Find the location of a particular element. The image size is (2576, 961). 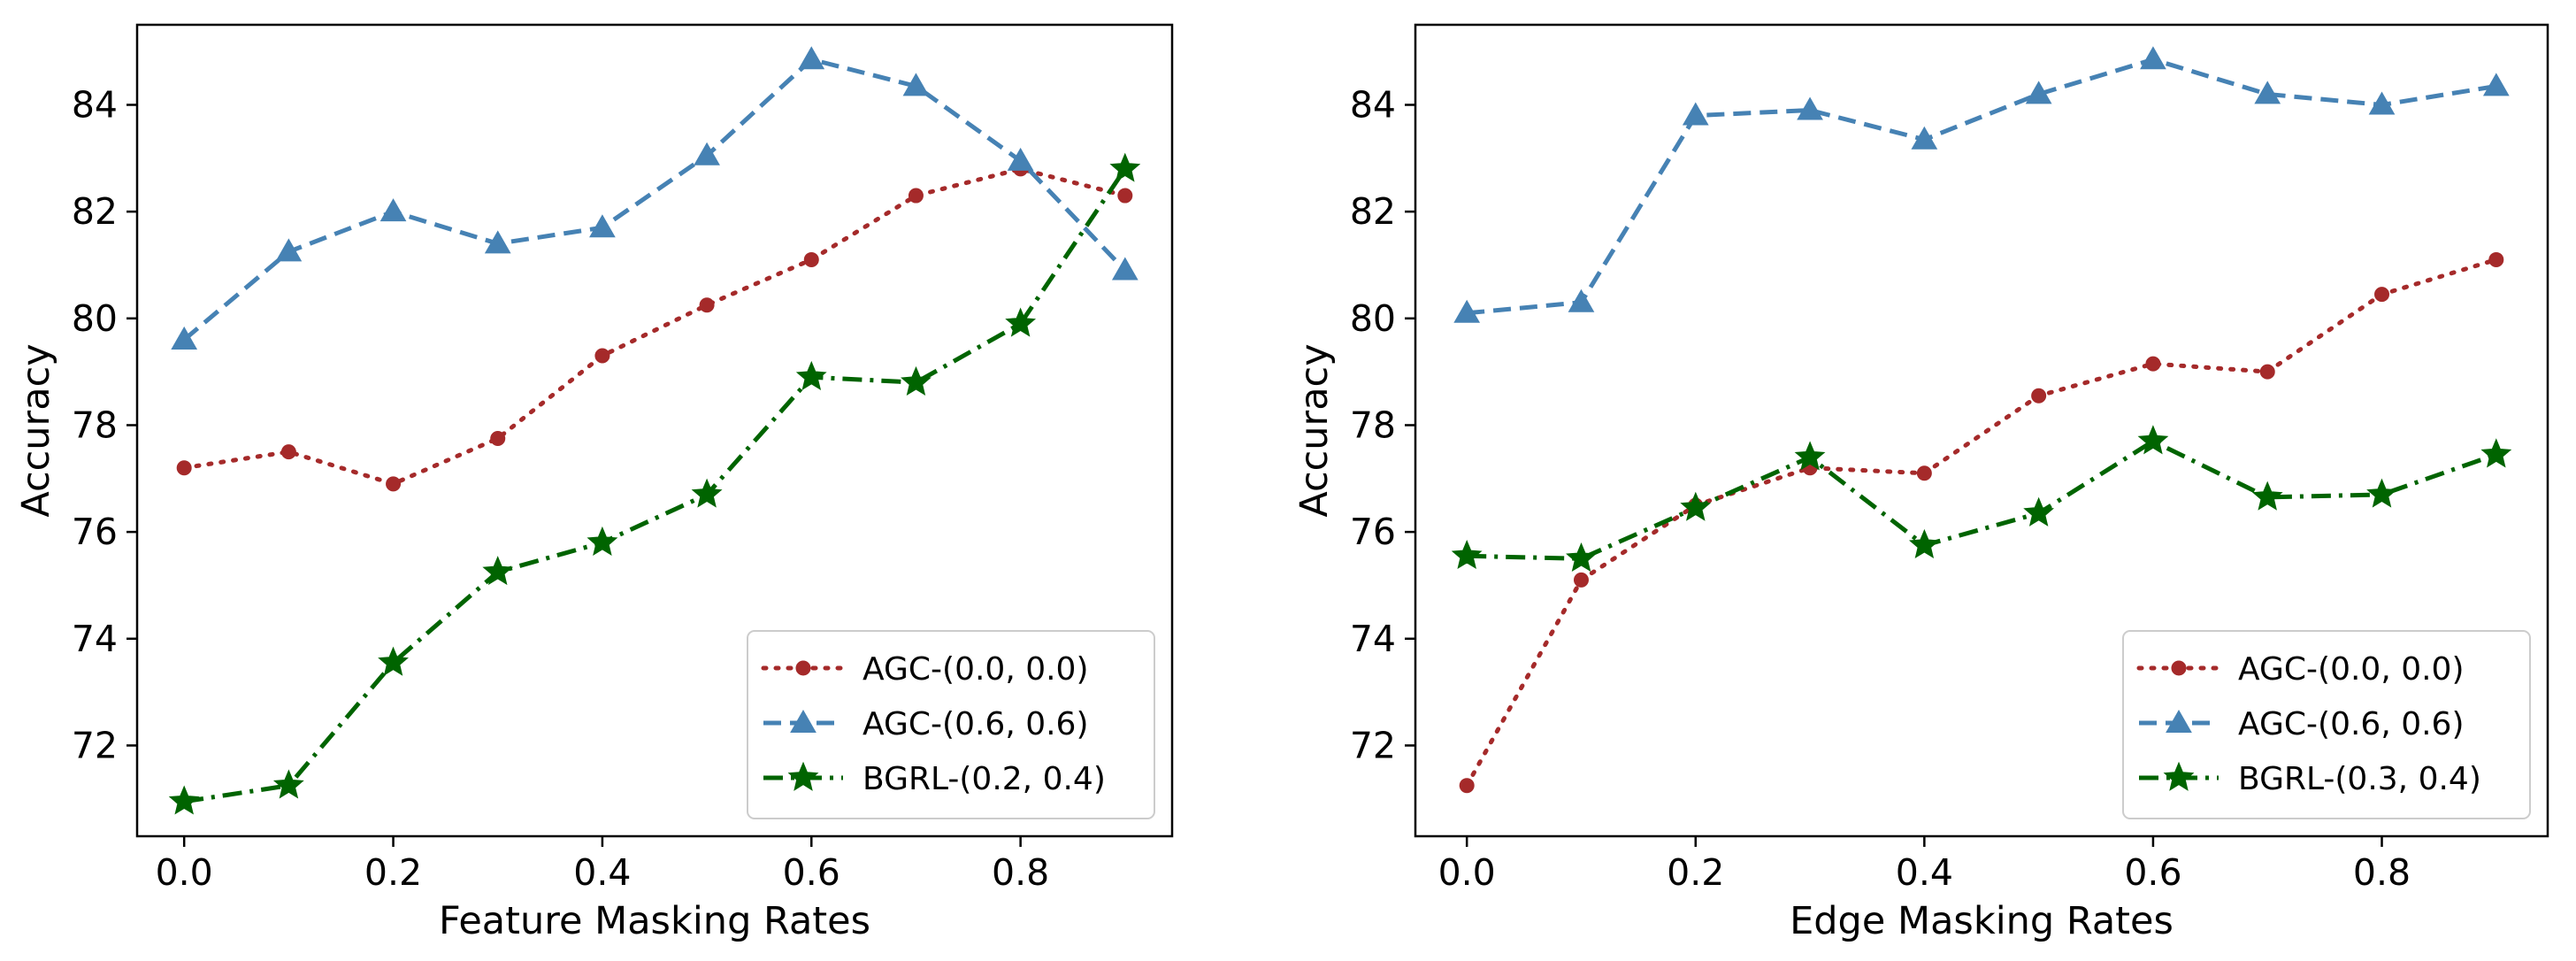

left-x-tick-label-4: 0.8 is located at coordinates (1020, 873).